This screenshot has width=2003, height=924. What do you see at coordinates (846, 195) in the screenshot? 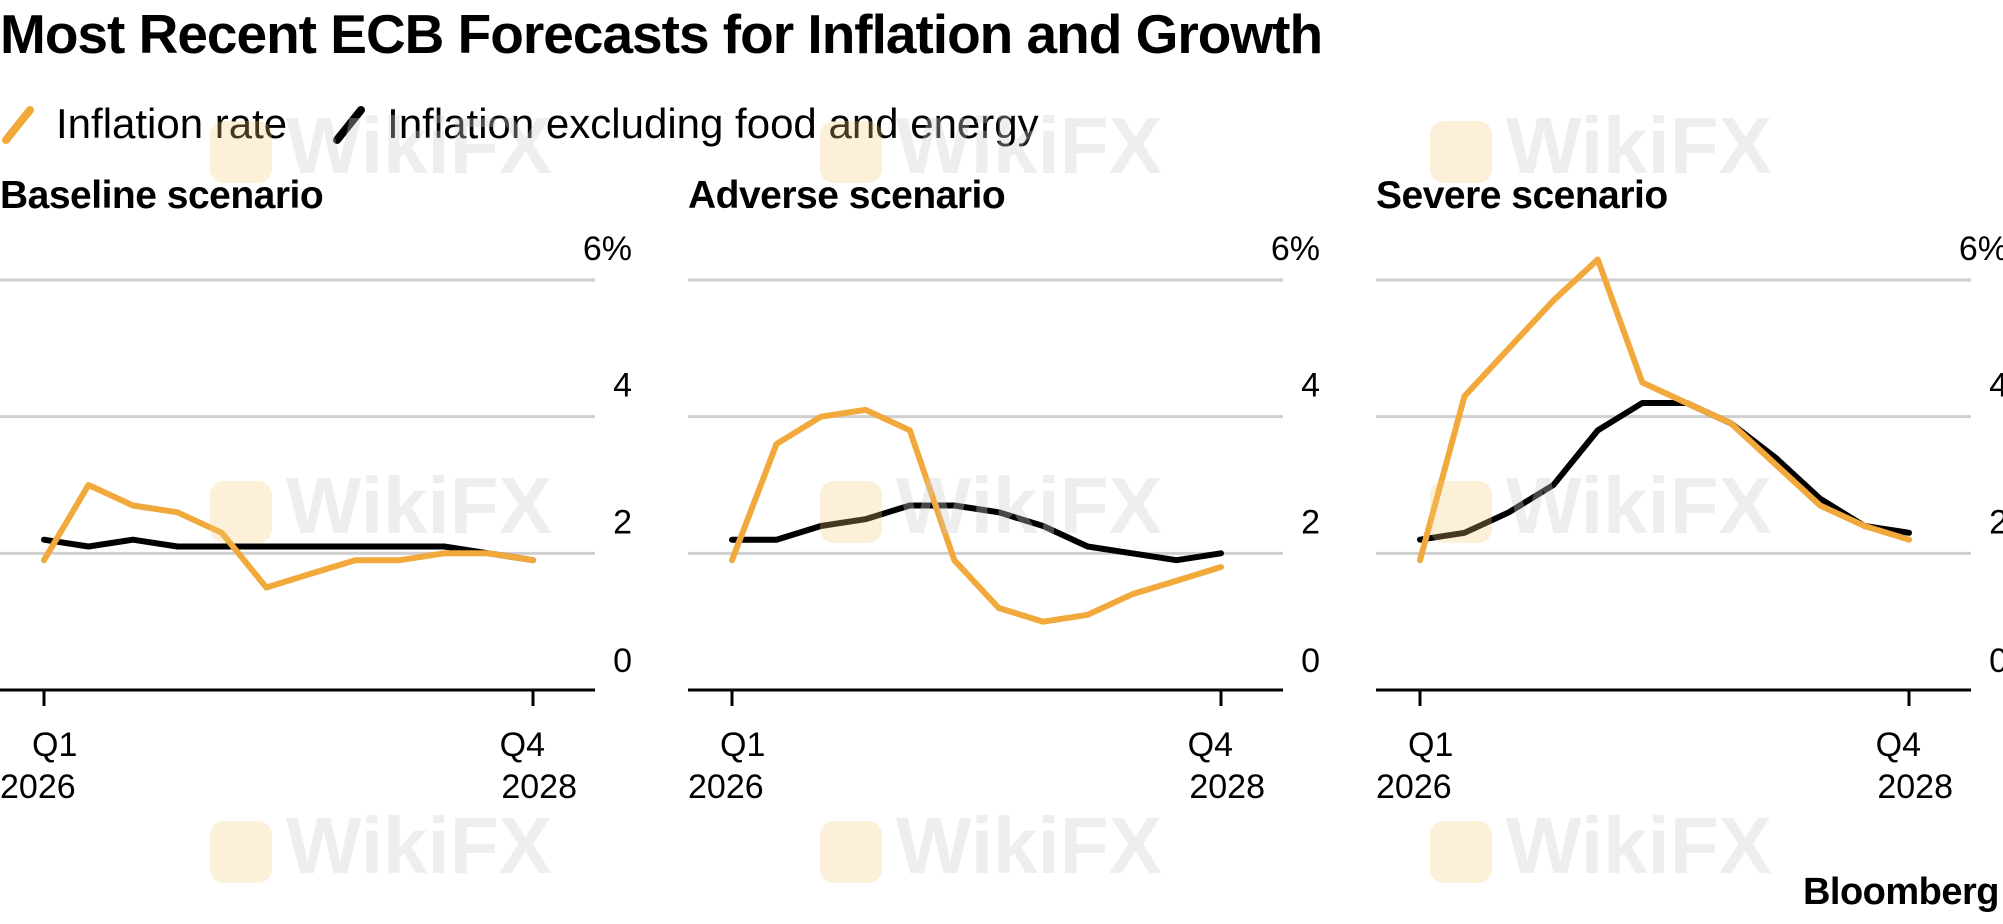
I see `panel-title: Adverse scenario` at bounding box center [846, 195].